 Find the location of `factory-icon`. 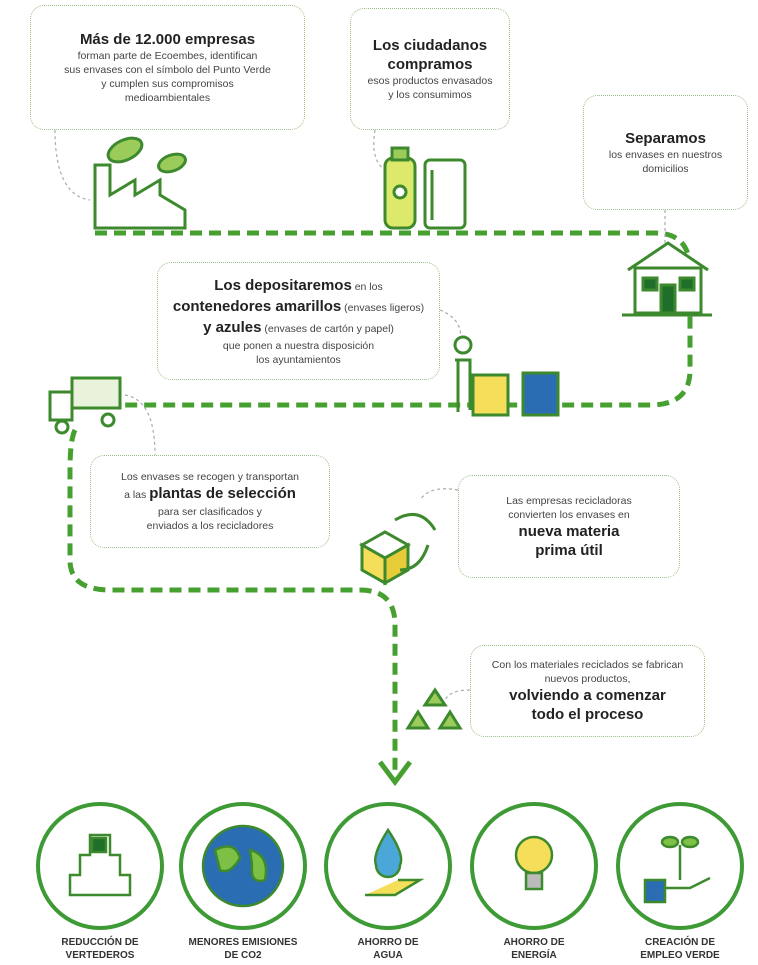

factory-icon is located at coordinates (140, 183).